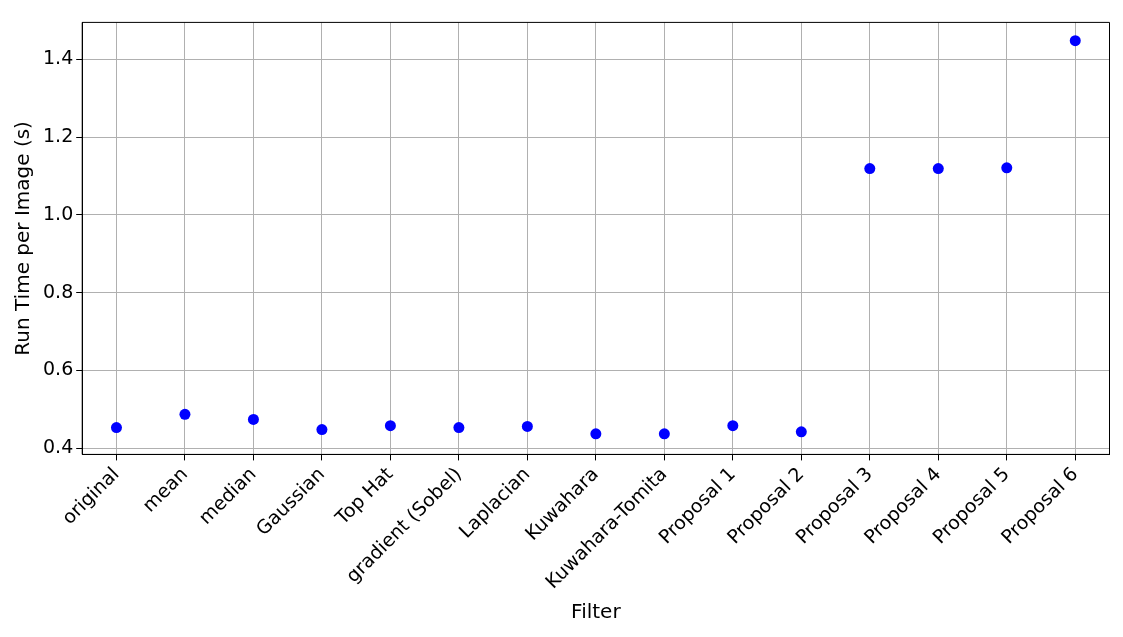 Image resolution: width=1123 pixels, height=637 pixels. Describe the element at coordinates (58, 135) in the screenshot. I see `y-tick-label: 1.2` at that location.